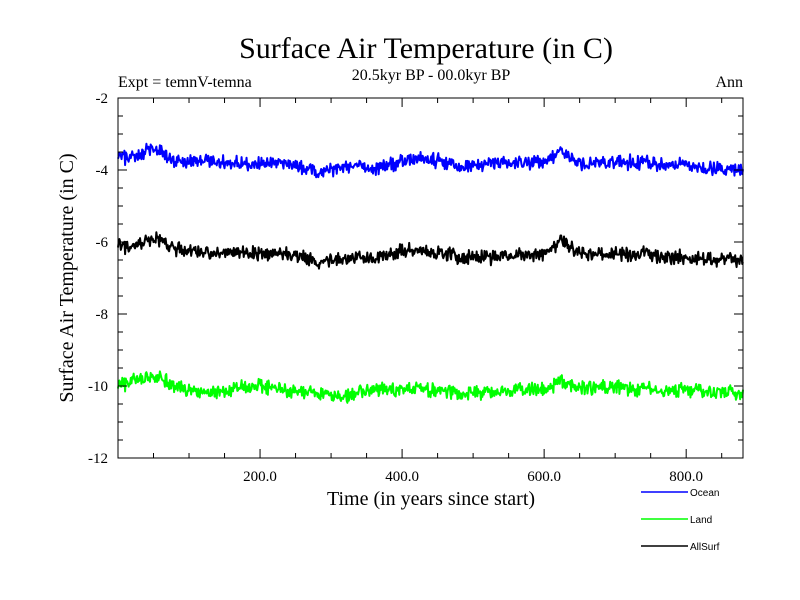 The height and width of the screenshot is (600, 800). What do you see at coordinates (430, 250) in the screenshot?
I see `series-line-allsurf` at bounding box center [430, 250].